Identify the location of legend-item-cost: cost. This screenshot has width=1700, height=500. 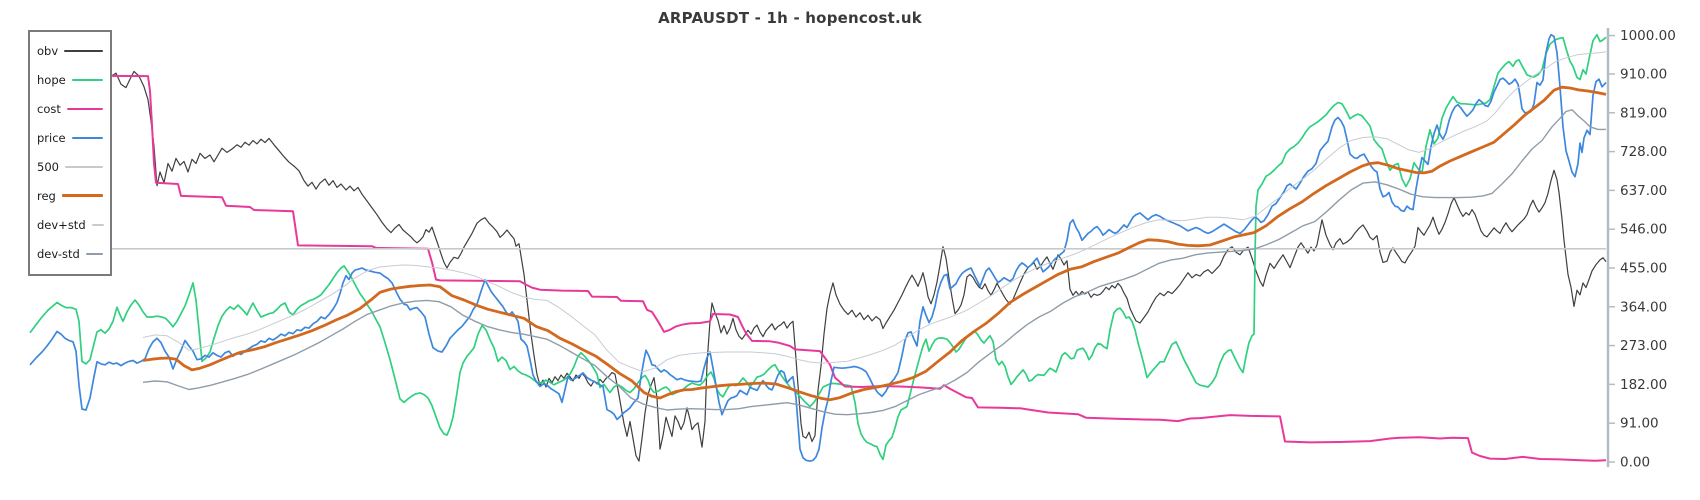
(70, 108).